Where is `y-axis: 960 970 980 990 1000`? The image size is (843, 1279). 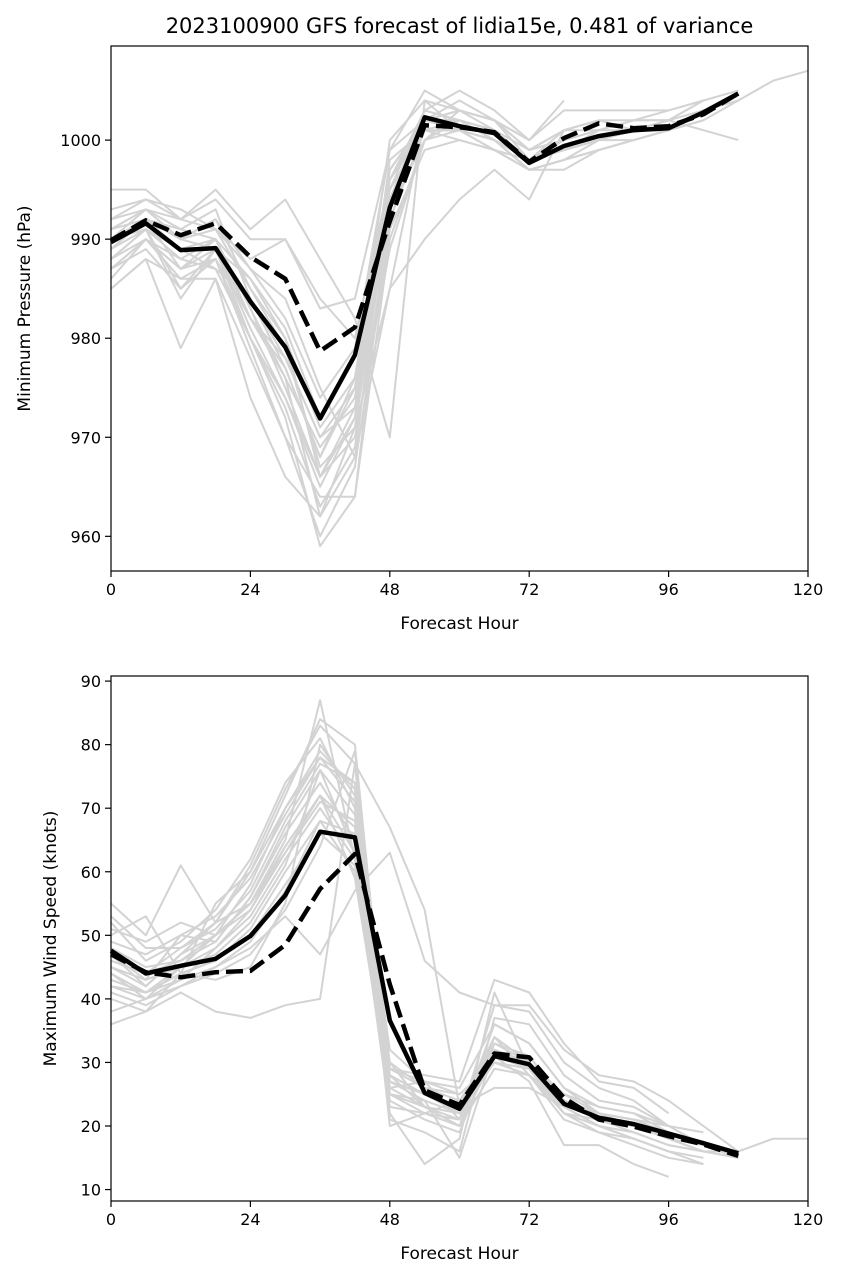
y-axis: 960 970 980 990 1000 is located at coordinates (85, 338).